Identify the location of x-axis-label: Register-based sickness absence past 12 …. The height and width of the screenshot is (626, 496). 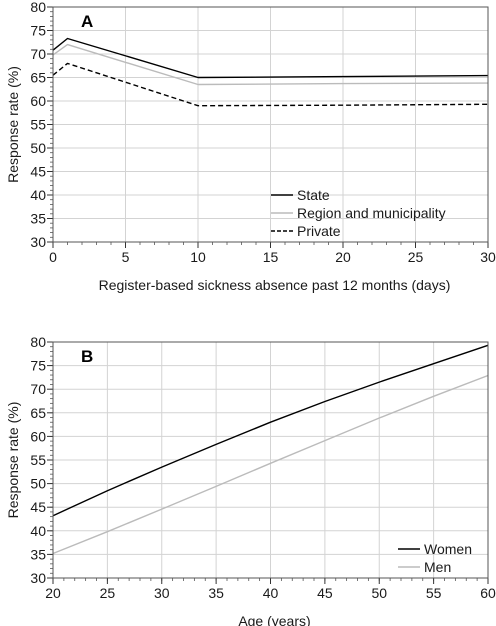
(275, 285).